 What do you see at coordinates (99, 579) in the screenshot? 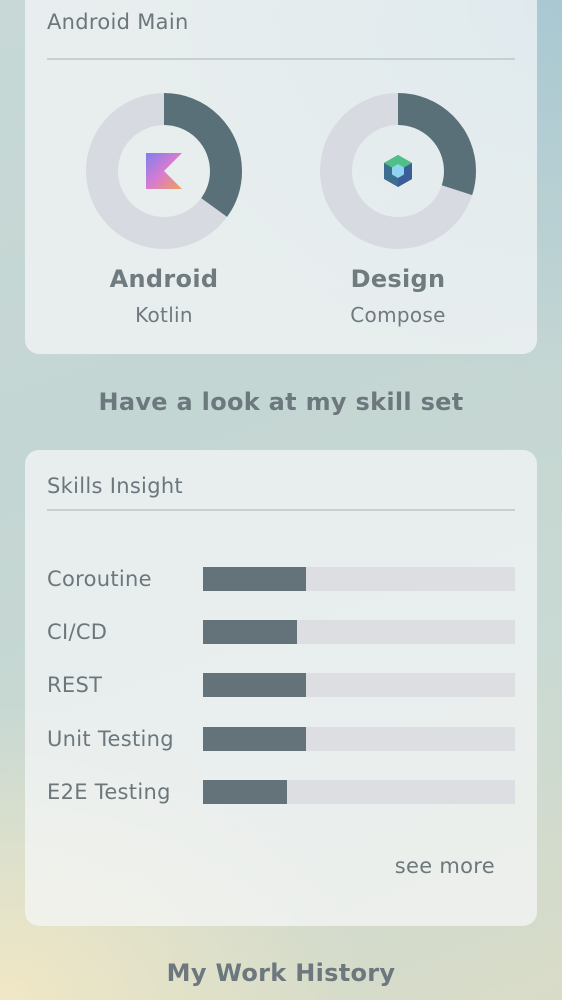
I see `skill-label: Coroutine` at bounding box center [99, 579].